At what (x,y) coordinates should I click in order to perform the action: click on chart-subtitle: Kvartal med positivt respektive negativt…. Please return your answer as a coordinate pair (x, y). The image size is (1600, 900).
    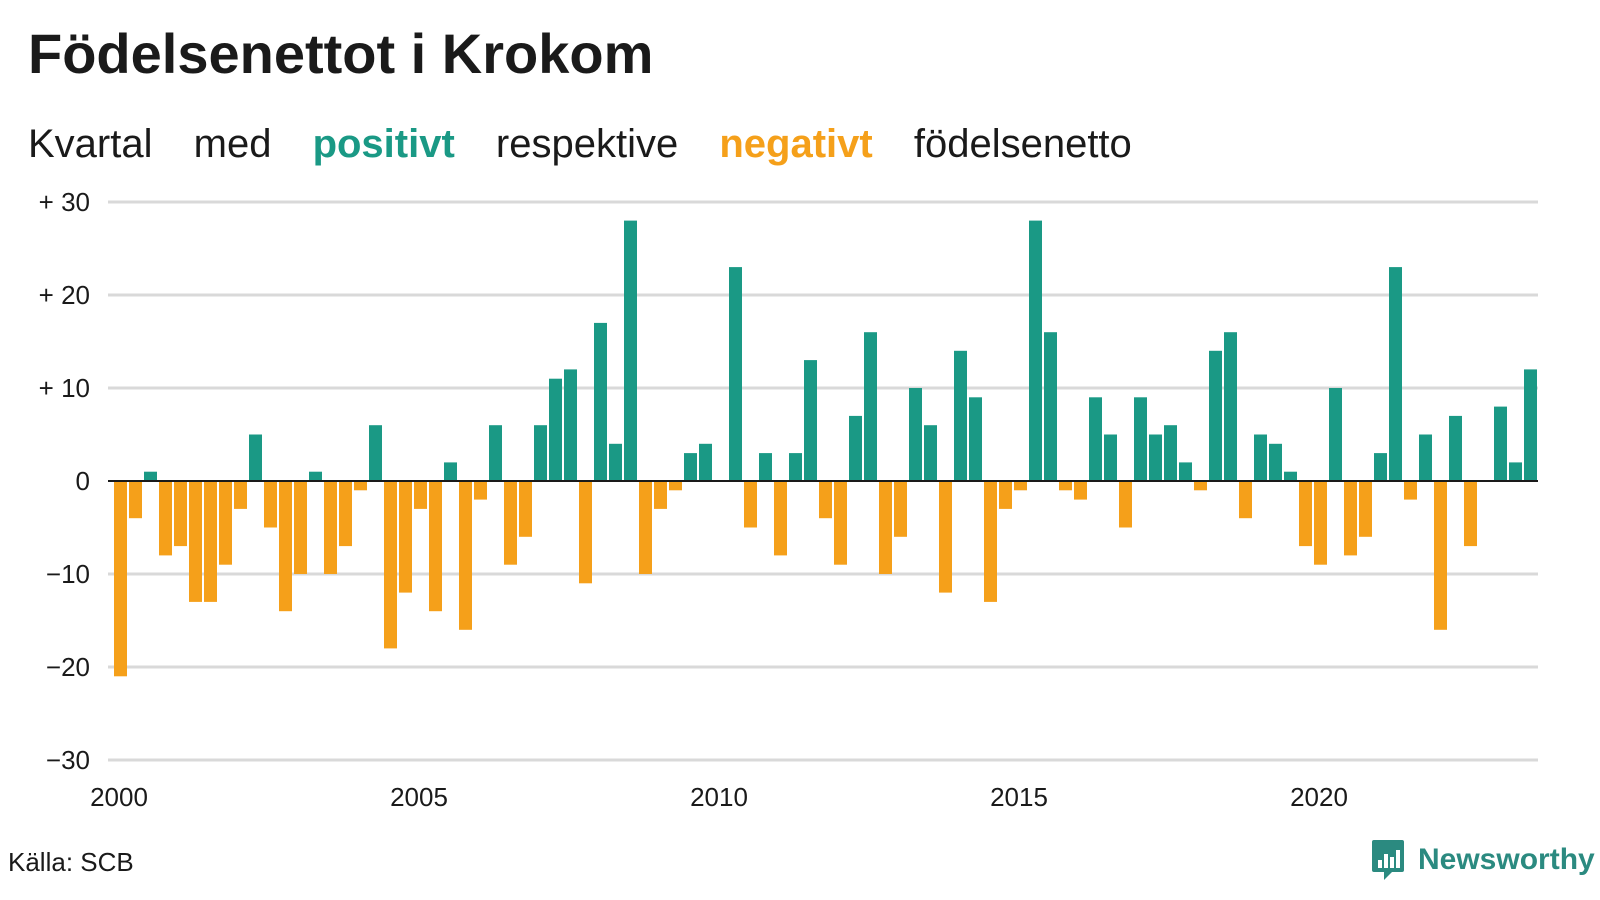
    Looking at the image, I should click on (595, 144).